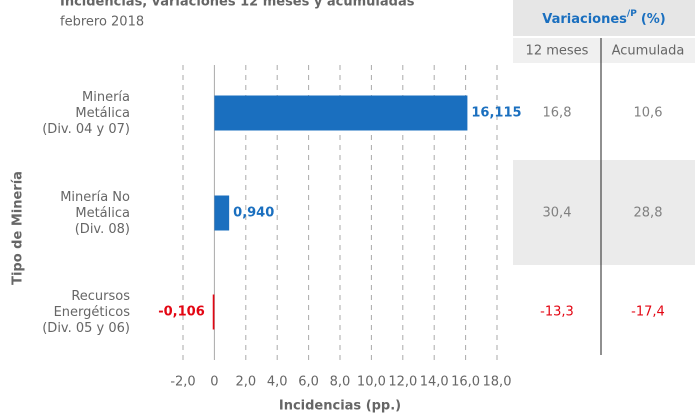 The height and width of the screenshot is (414, 695). Describe the element at coordinates (648, 312) in the screenshot. I see `table-cell: -17,4` at that location.